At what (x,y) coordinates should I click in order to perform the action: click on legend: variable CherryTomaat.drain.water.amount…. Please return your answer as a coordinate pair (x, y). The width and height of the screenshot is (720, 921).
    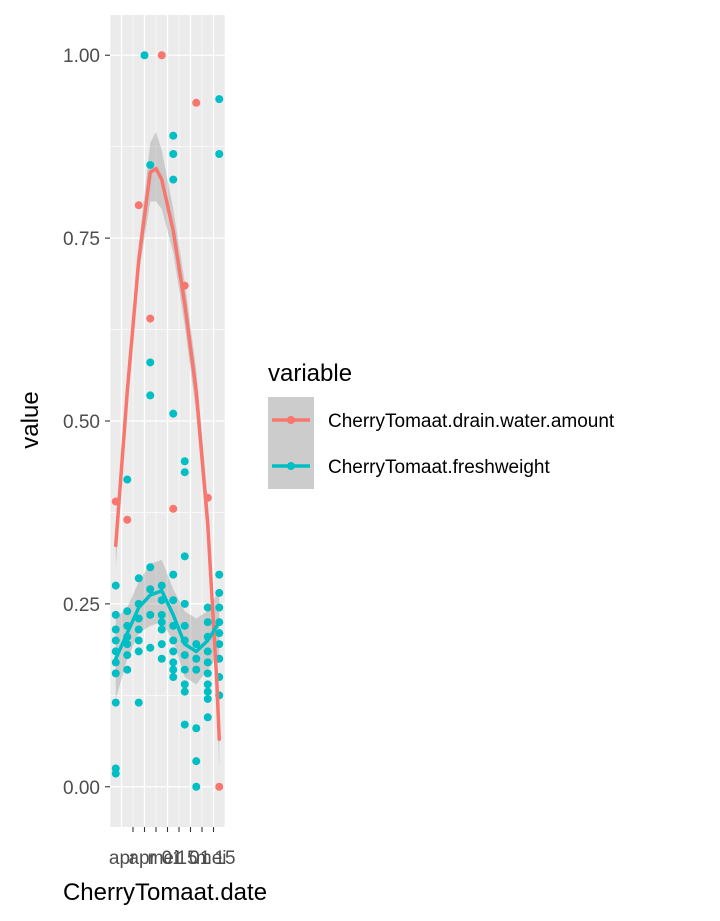
    Looking at the image, I should click on (441, 424).